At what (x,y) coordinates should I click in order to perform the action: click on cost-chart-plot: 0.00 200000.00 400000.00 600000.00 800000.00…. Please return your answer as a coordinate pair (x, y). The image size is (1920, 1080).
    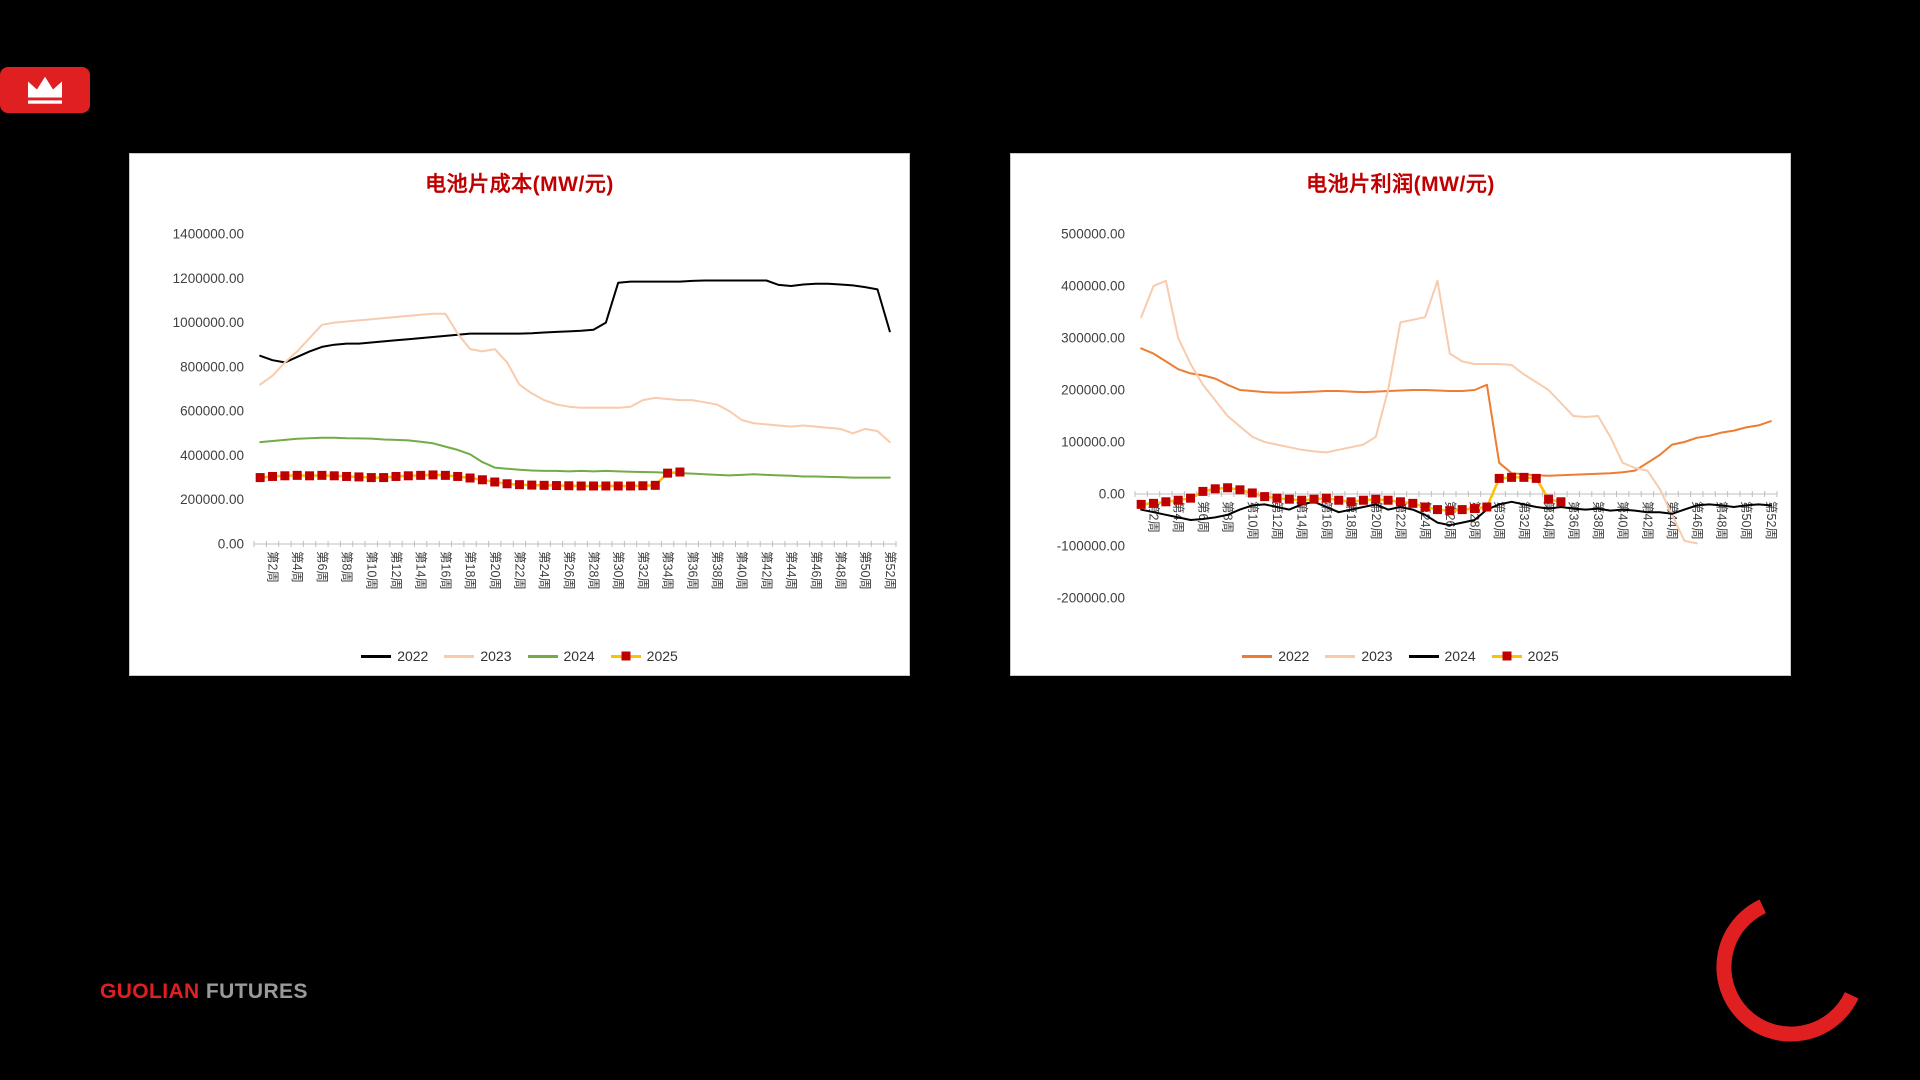
    Looking at the image, I should click on (535, 408).